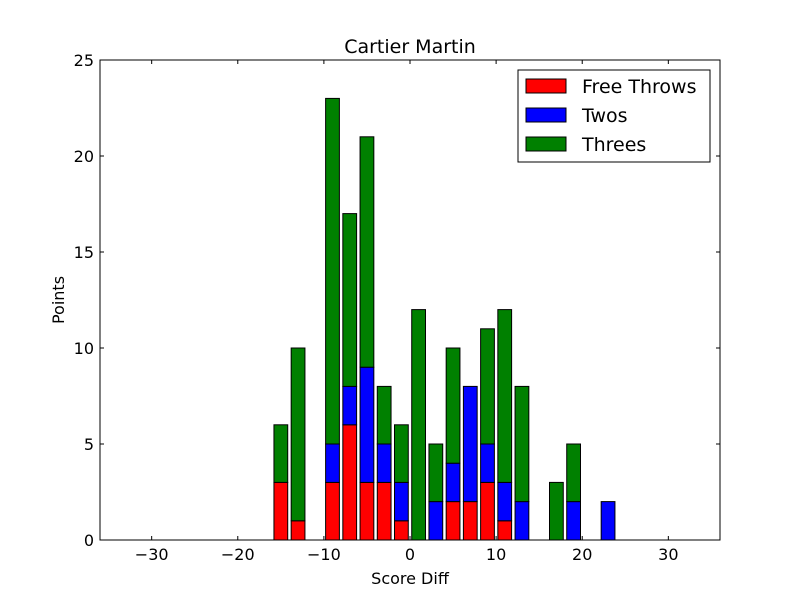  Describe the element at coordinates (410, 47) in the screenshot. I see `chart-title: Cartier Martin` at that location.